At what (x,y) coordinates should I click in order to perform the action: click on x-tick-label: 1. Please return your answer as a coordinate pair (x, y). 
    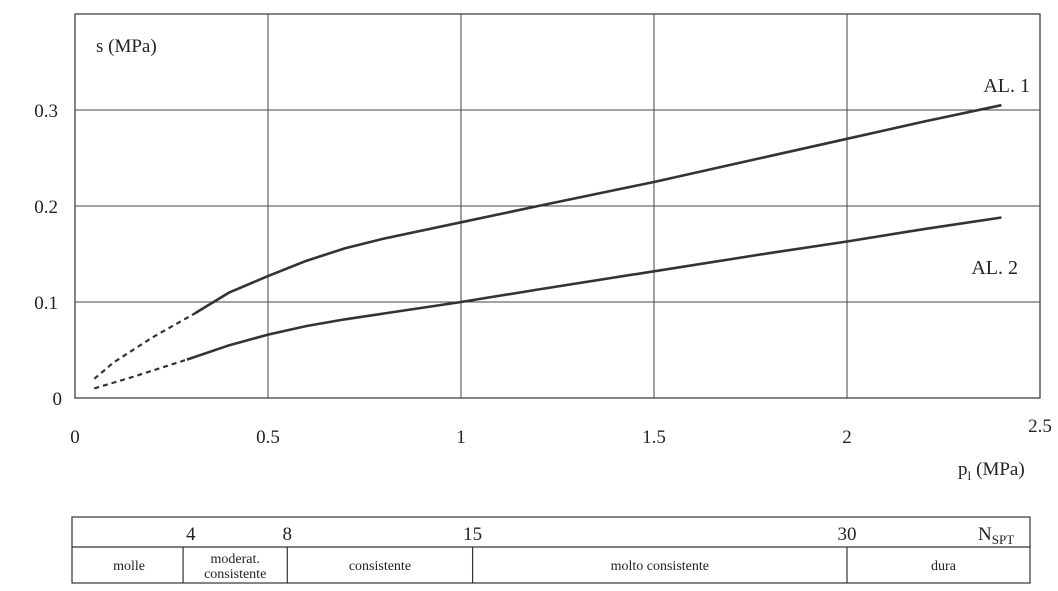
    Looking at the image, I should click on (461, 437).